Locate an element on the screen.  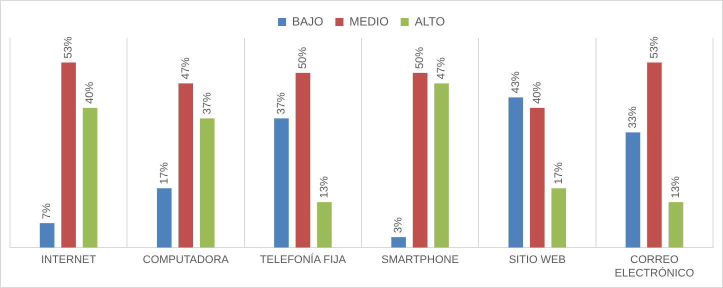
legend-label: ALTO is located at coordinates (429, 21).